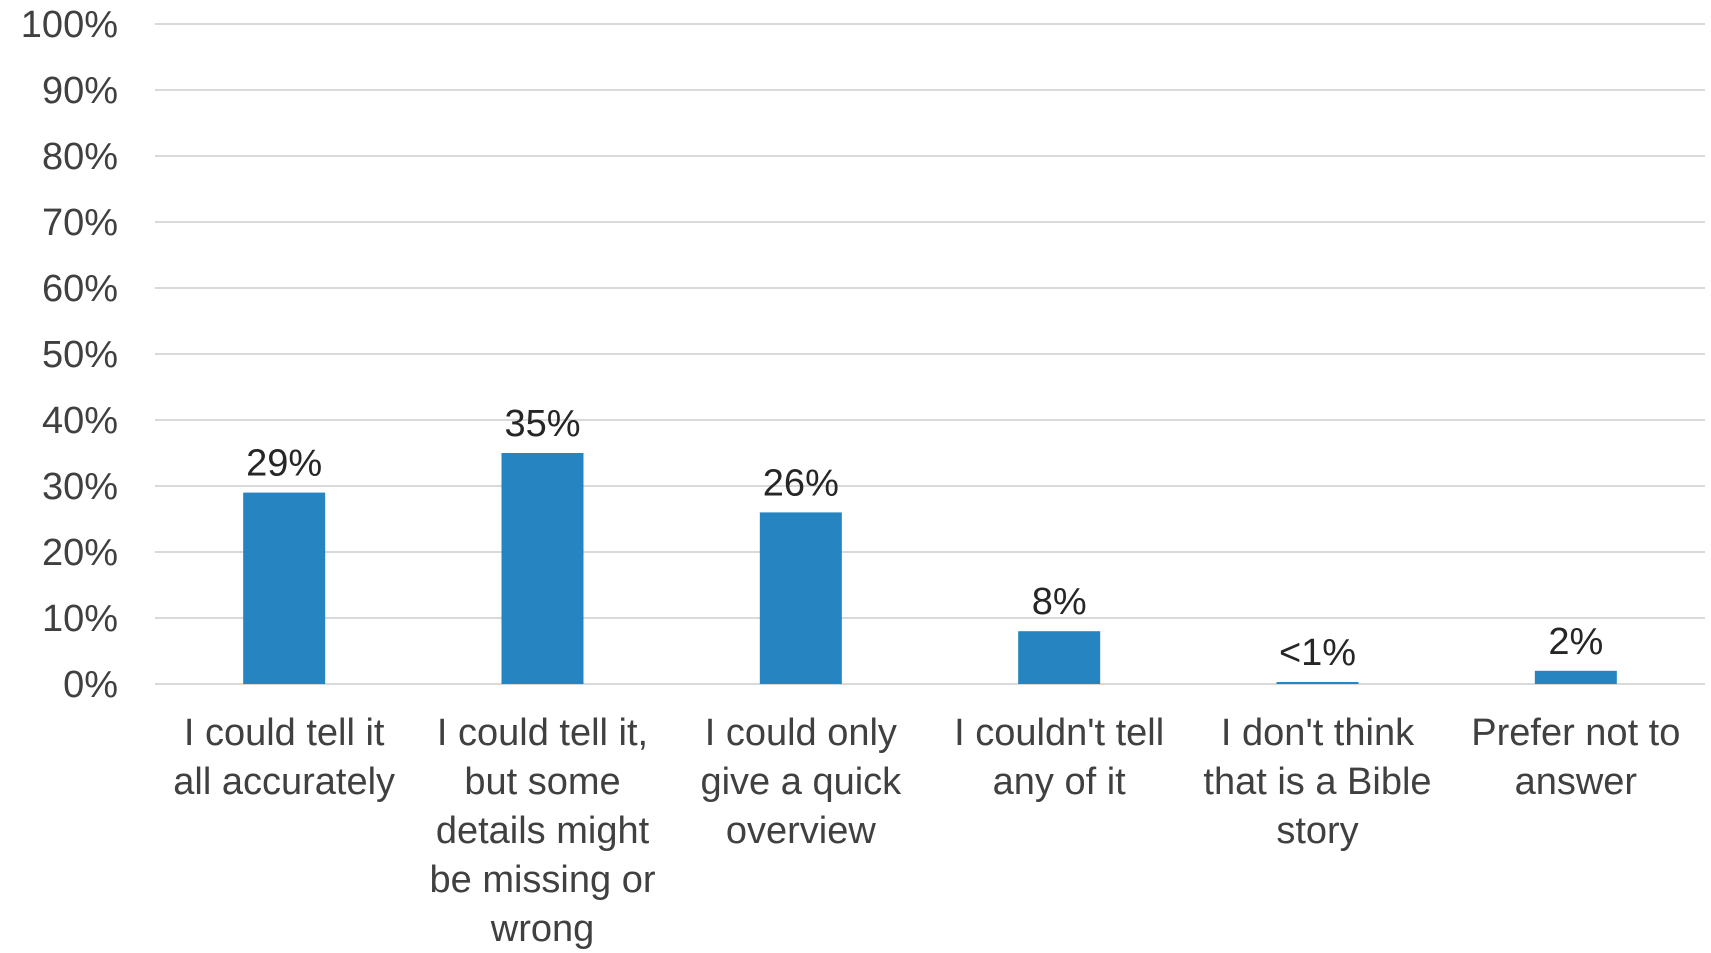 This screenshot has width=1711, height=953. I want to click on data-label: 35%, so click(542, 424).